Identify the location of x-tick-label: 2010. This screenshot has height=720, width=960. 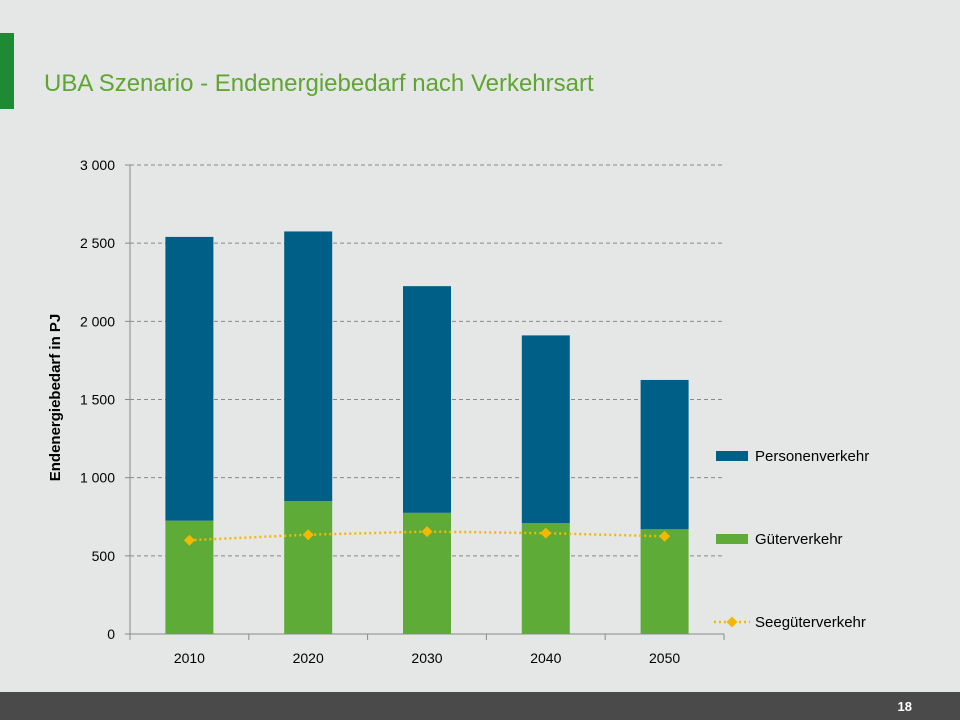
(189, 658).